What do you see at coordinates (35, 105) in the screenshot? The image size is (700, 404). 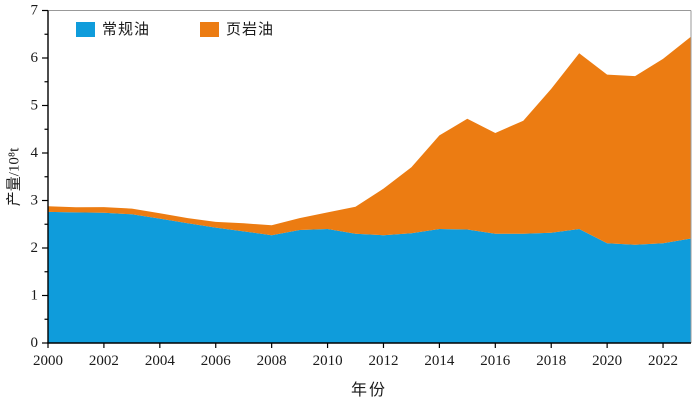 I see `tick-label: 5` at bounding box center [35, 105].